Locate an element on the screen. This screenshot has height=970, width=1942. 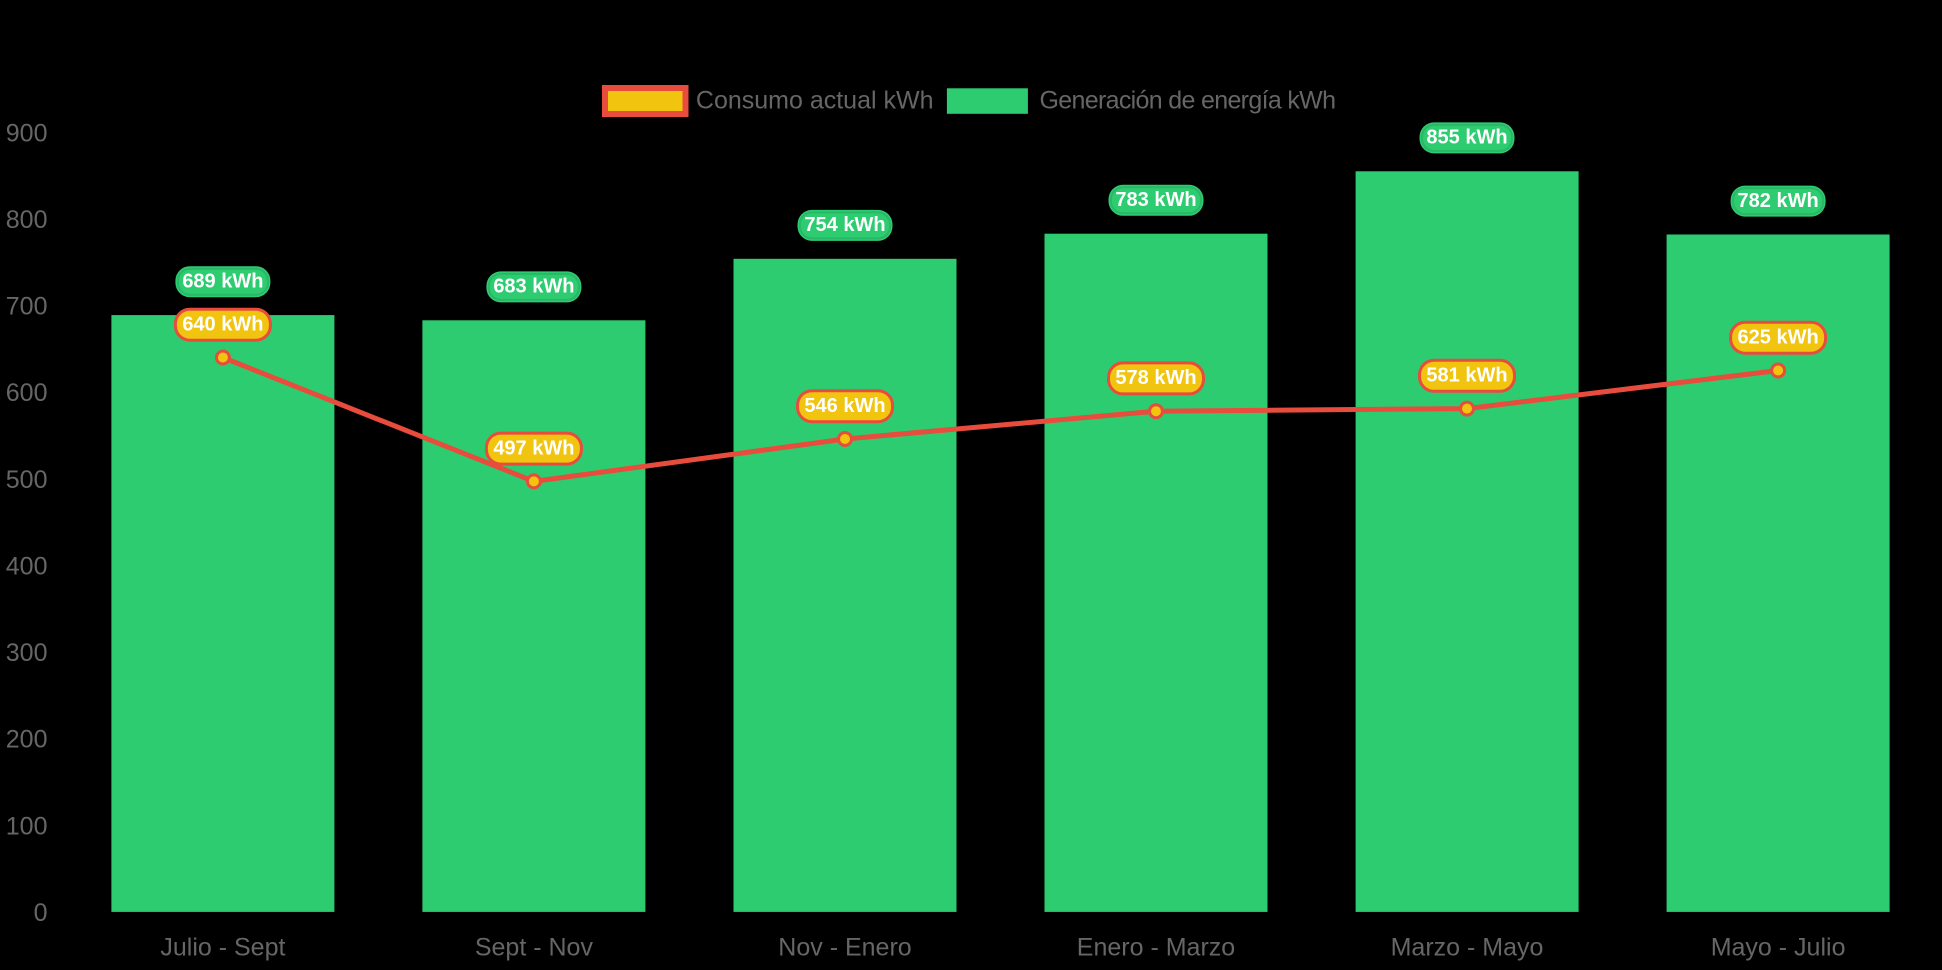
svg-text: 600 is located at coordinates (27, 393).